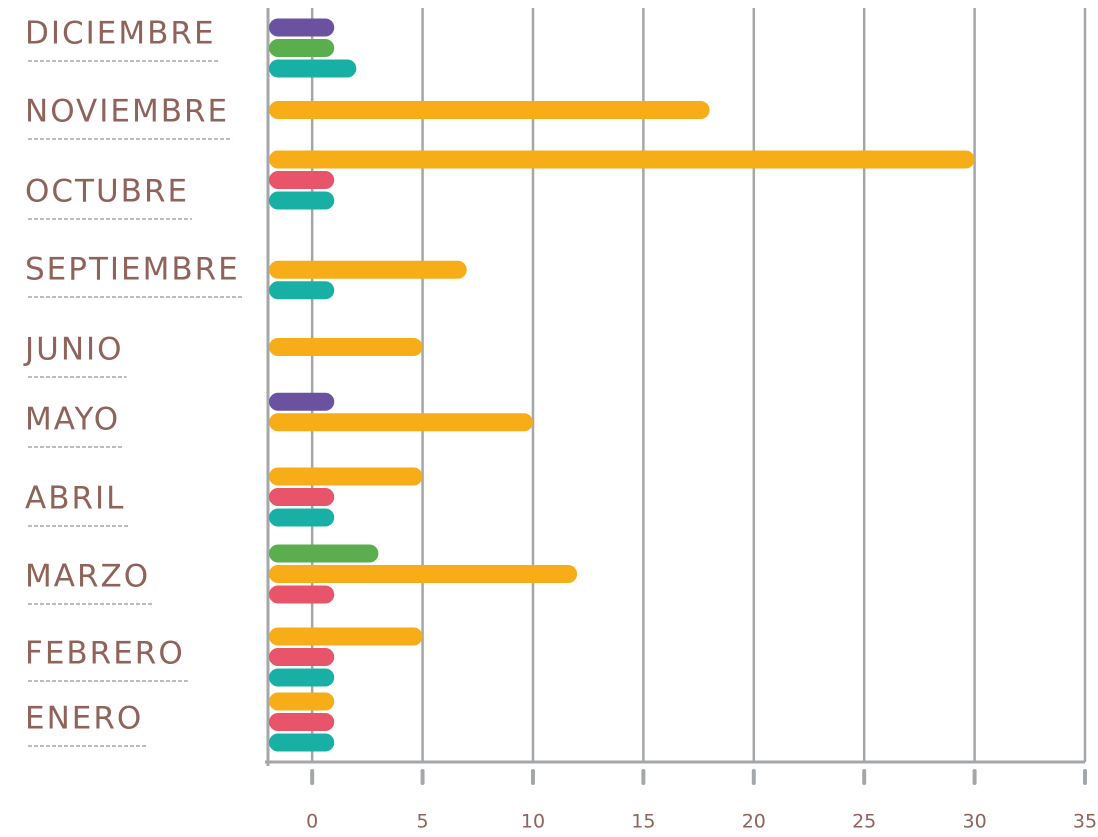 This screenshot has width=1098, height=837. I want to click on x-tick-label: 0, so click(312, 822).